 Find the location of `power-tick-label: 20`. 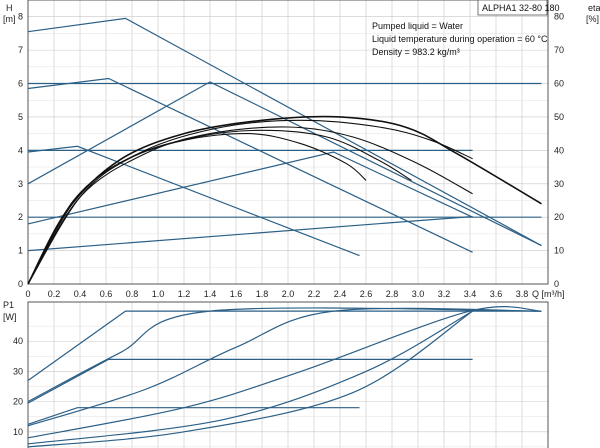

power-tick-label: 20 is located at coordinates (18, 402).